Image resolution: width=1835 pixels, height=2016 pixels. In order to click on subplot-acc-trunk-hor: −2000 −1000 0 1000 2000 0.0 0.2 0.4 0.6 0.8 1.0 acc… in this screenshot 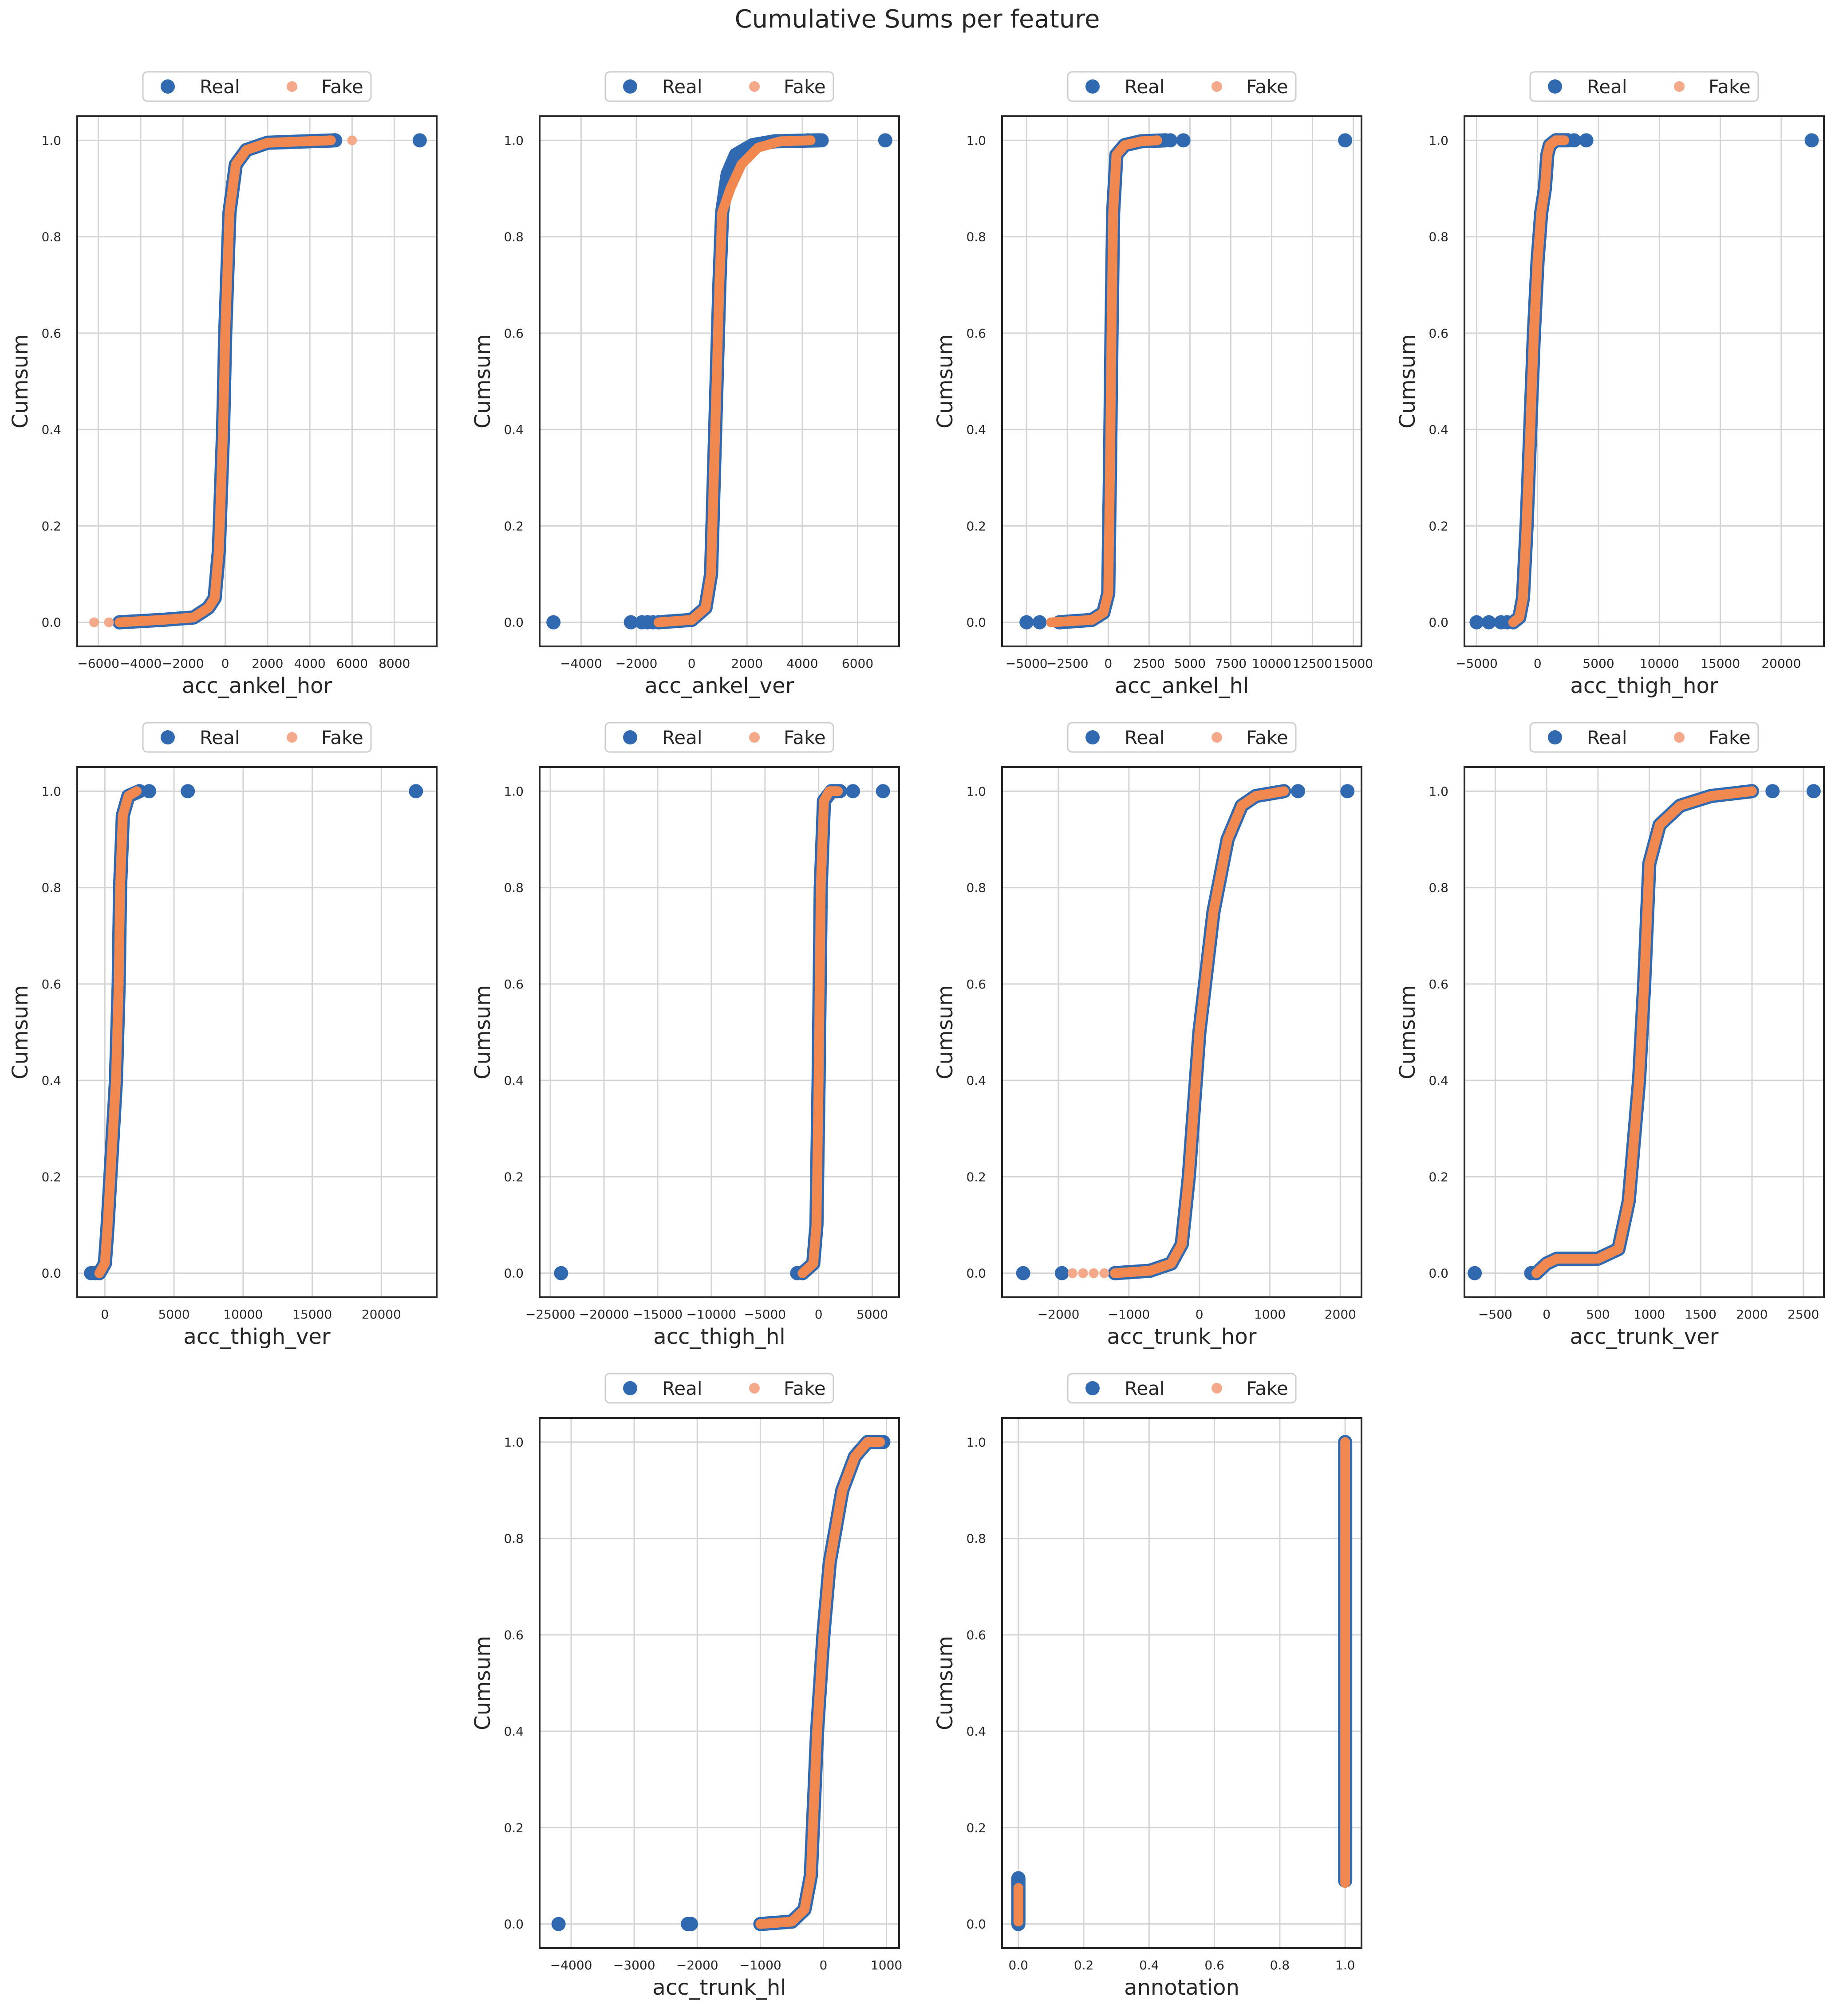, I will do `click(1147, 1035)`.